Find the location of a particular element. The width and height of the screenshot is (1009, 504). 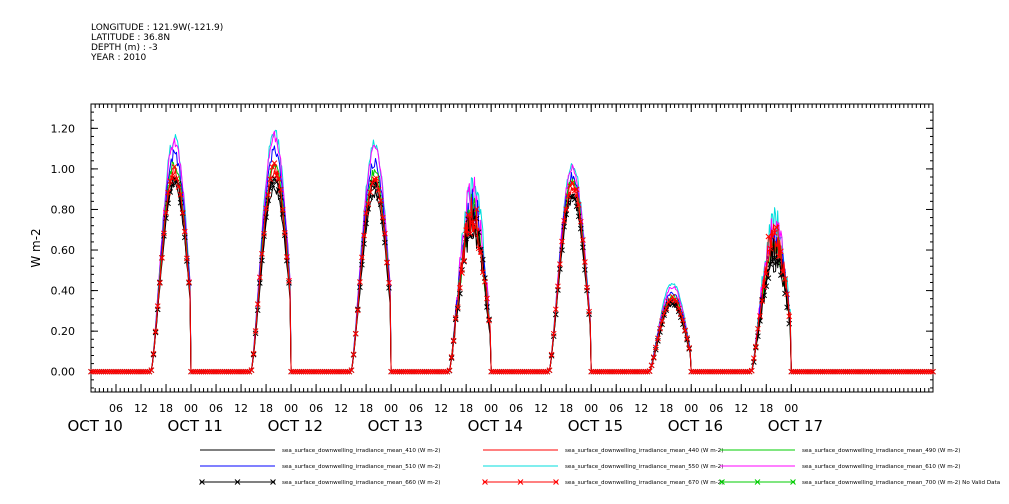

y-tick-label: 0.60 is located at coordinates (63, 250).